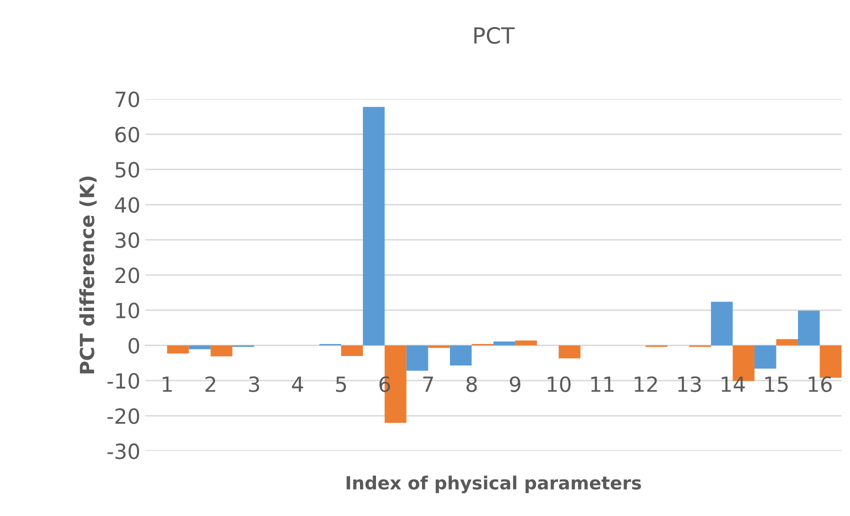 This screenshot has height=516, width=850. Describe the element at coordinates (559, 384) in the screenshot. I see `x-tick-label: 10` at that location.